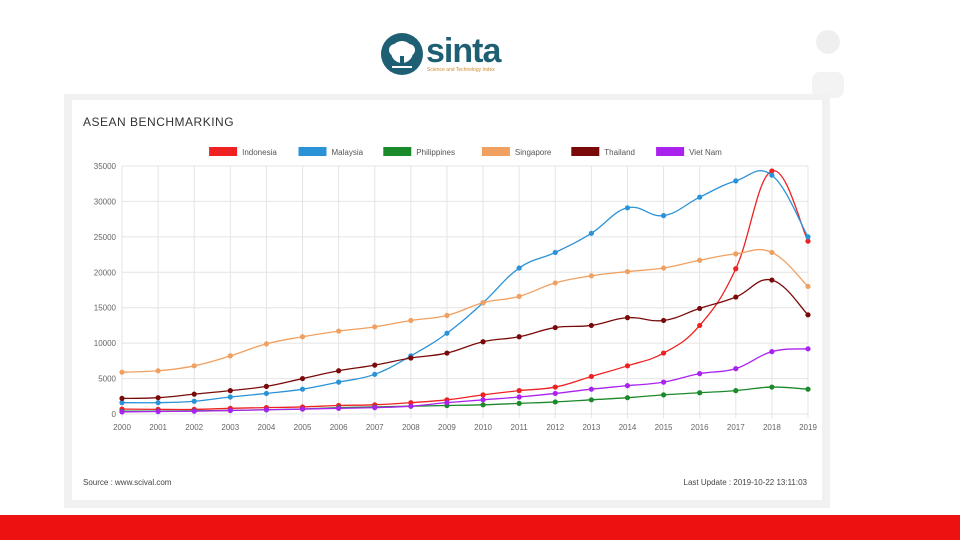 The width and height of the screenshot is (960, 540). What do you see at coordinates (348, 152) in the screenshot?
I see `legend-label-malaysia: Malaysia` at bounding box center [348, 152].